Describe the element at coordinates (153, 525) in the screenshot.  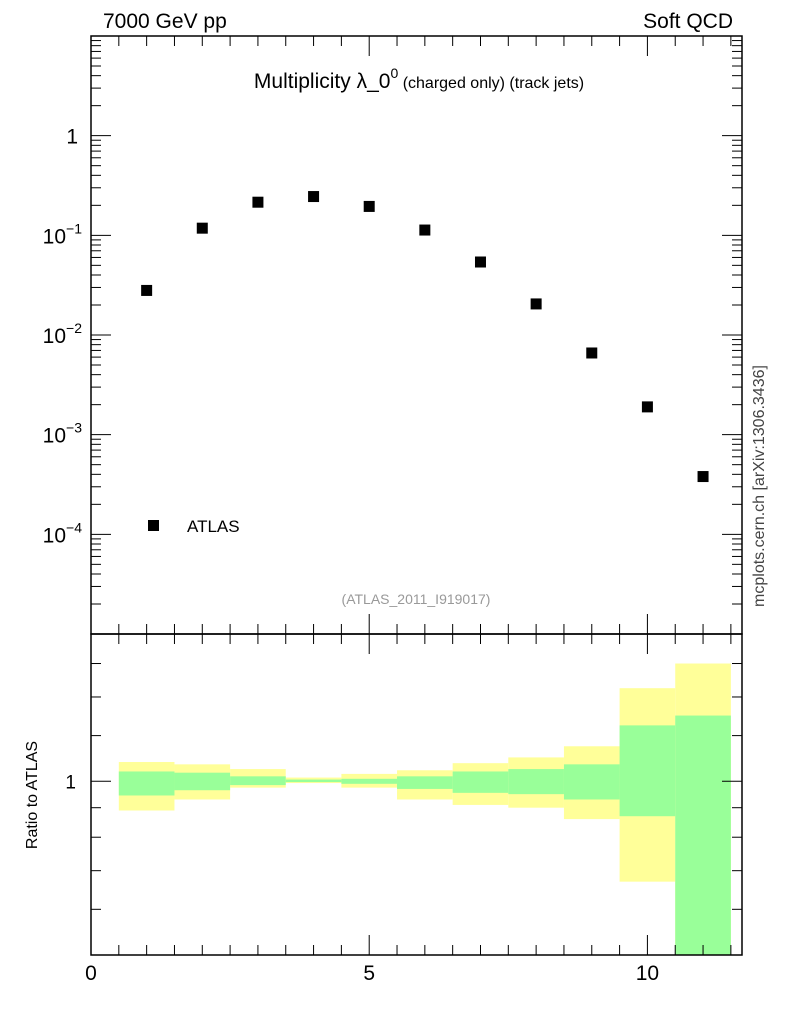
I see `legend-marker-atlas` at that location.